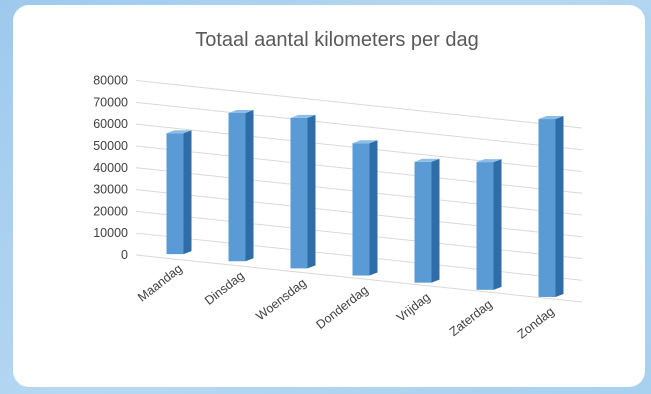 The image size is (651, 394). I want to click on x-category-label: Dinsdag, so click(224, 288).